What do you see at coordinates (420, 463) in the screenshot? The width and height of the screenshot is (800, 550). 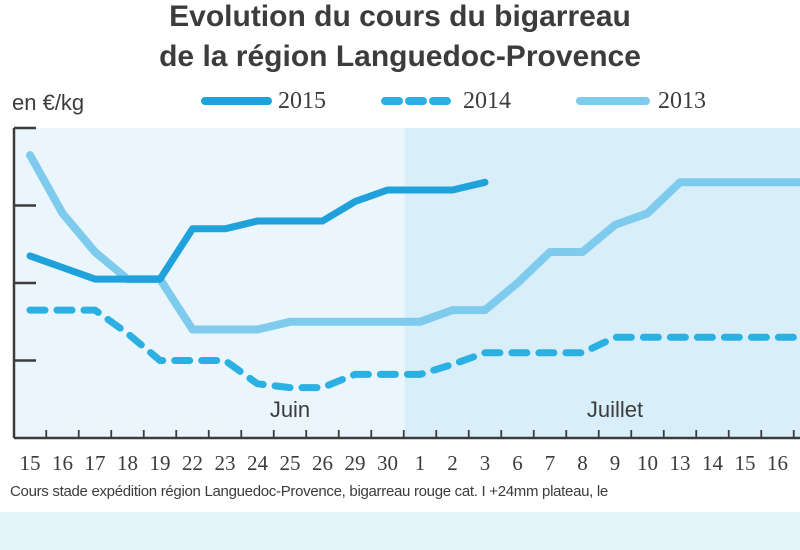 I see `x-tick-label: 1` at bounding box center [420, 463].